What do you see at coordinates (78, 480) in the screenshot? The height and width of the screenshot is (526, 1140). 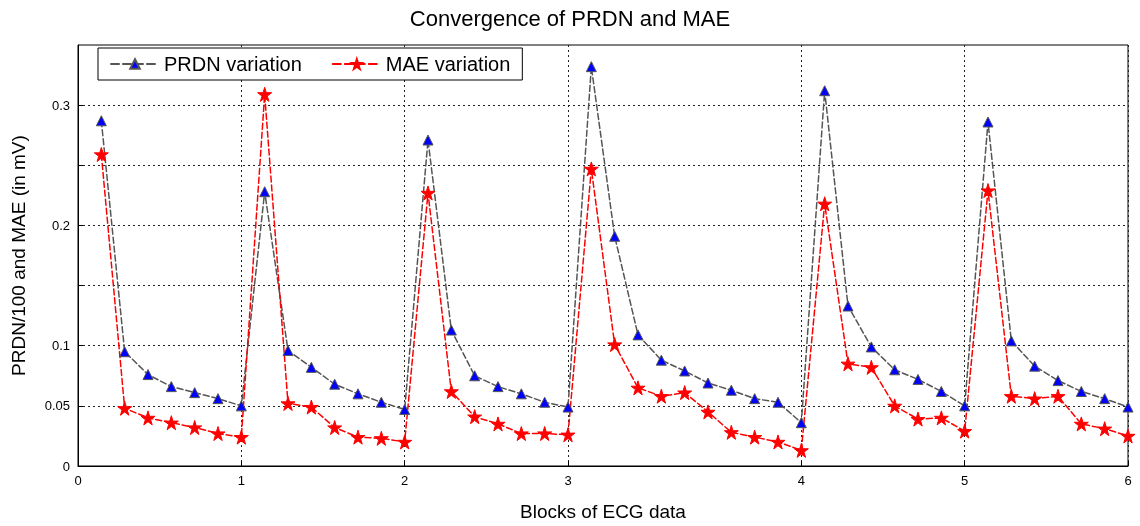 I see `x-tick-label: 0` at bounding box center [78, 480].